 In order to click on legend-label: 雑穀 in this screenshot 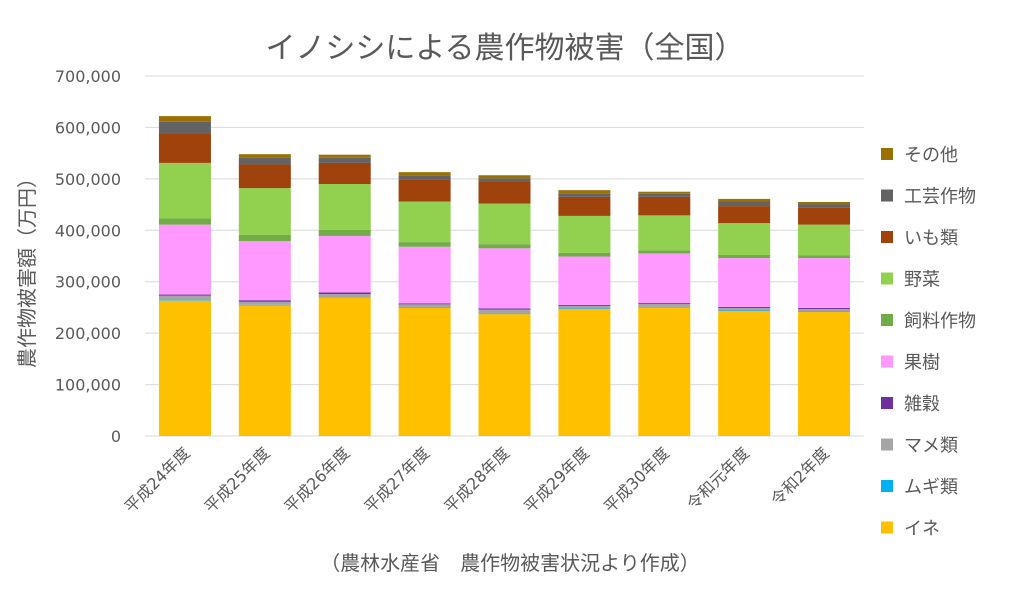, I will do `click(922, 404)`.